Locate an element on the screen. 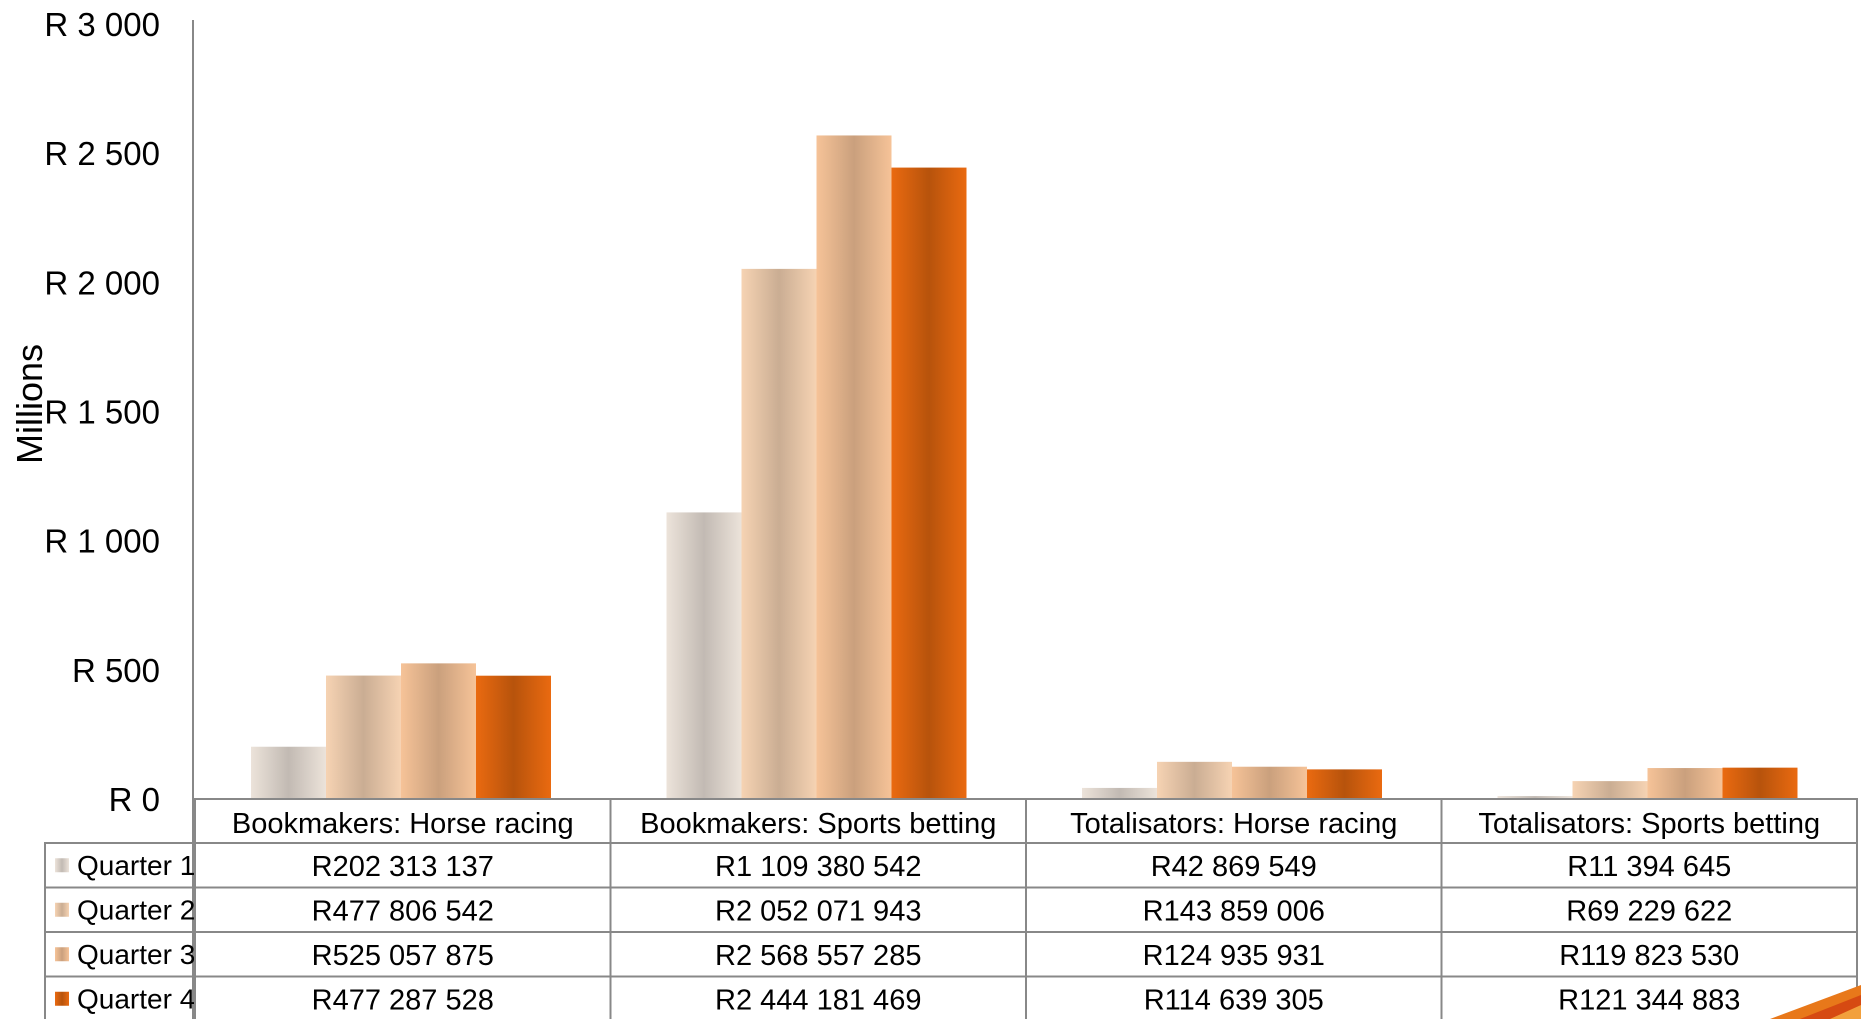  data-value-label: R121 344 883 is located at coordinates (1649, 1001).